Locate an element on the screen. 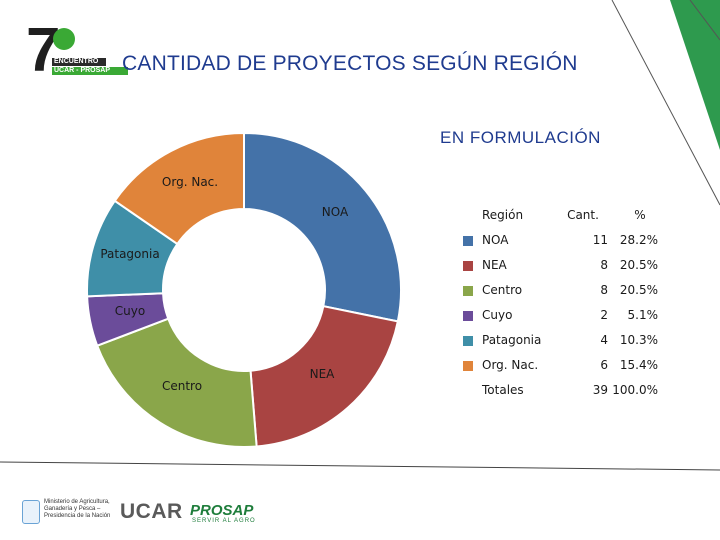  row-region: Centro is located at coordinates (502, 290).